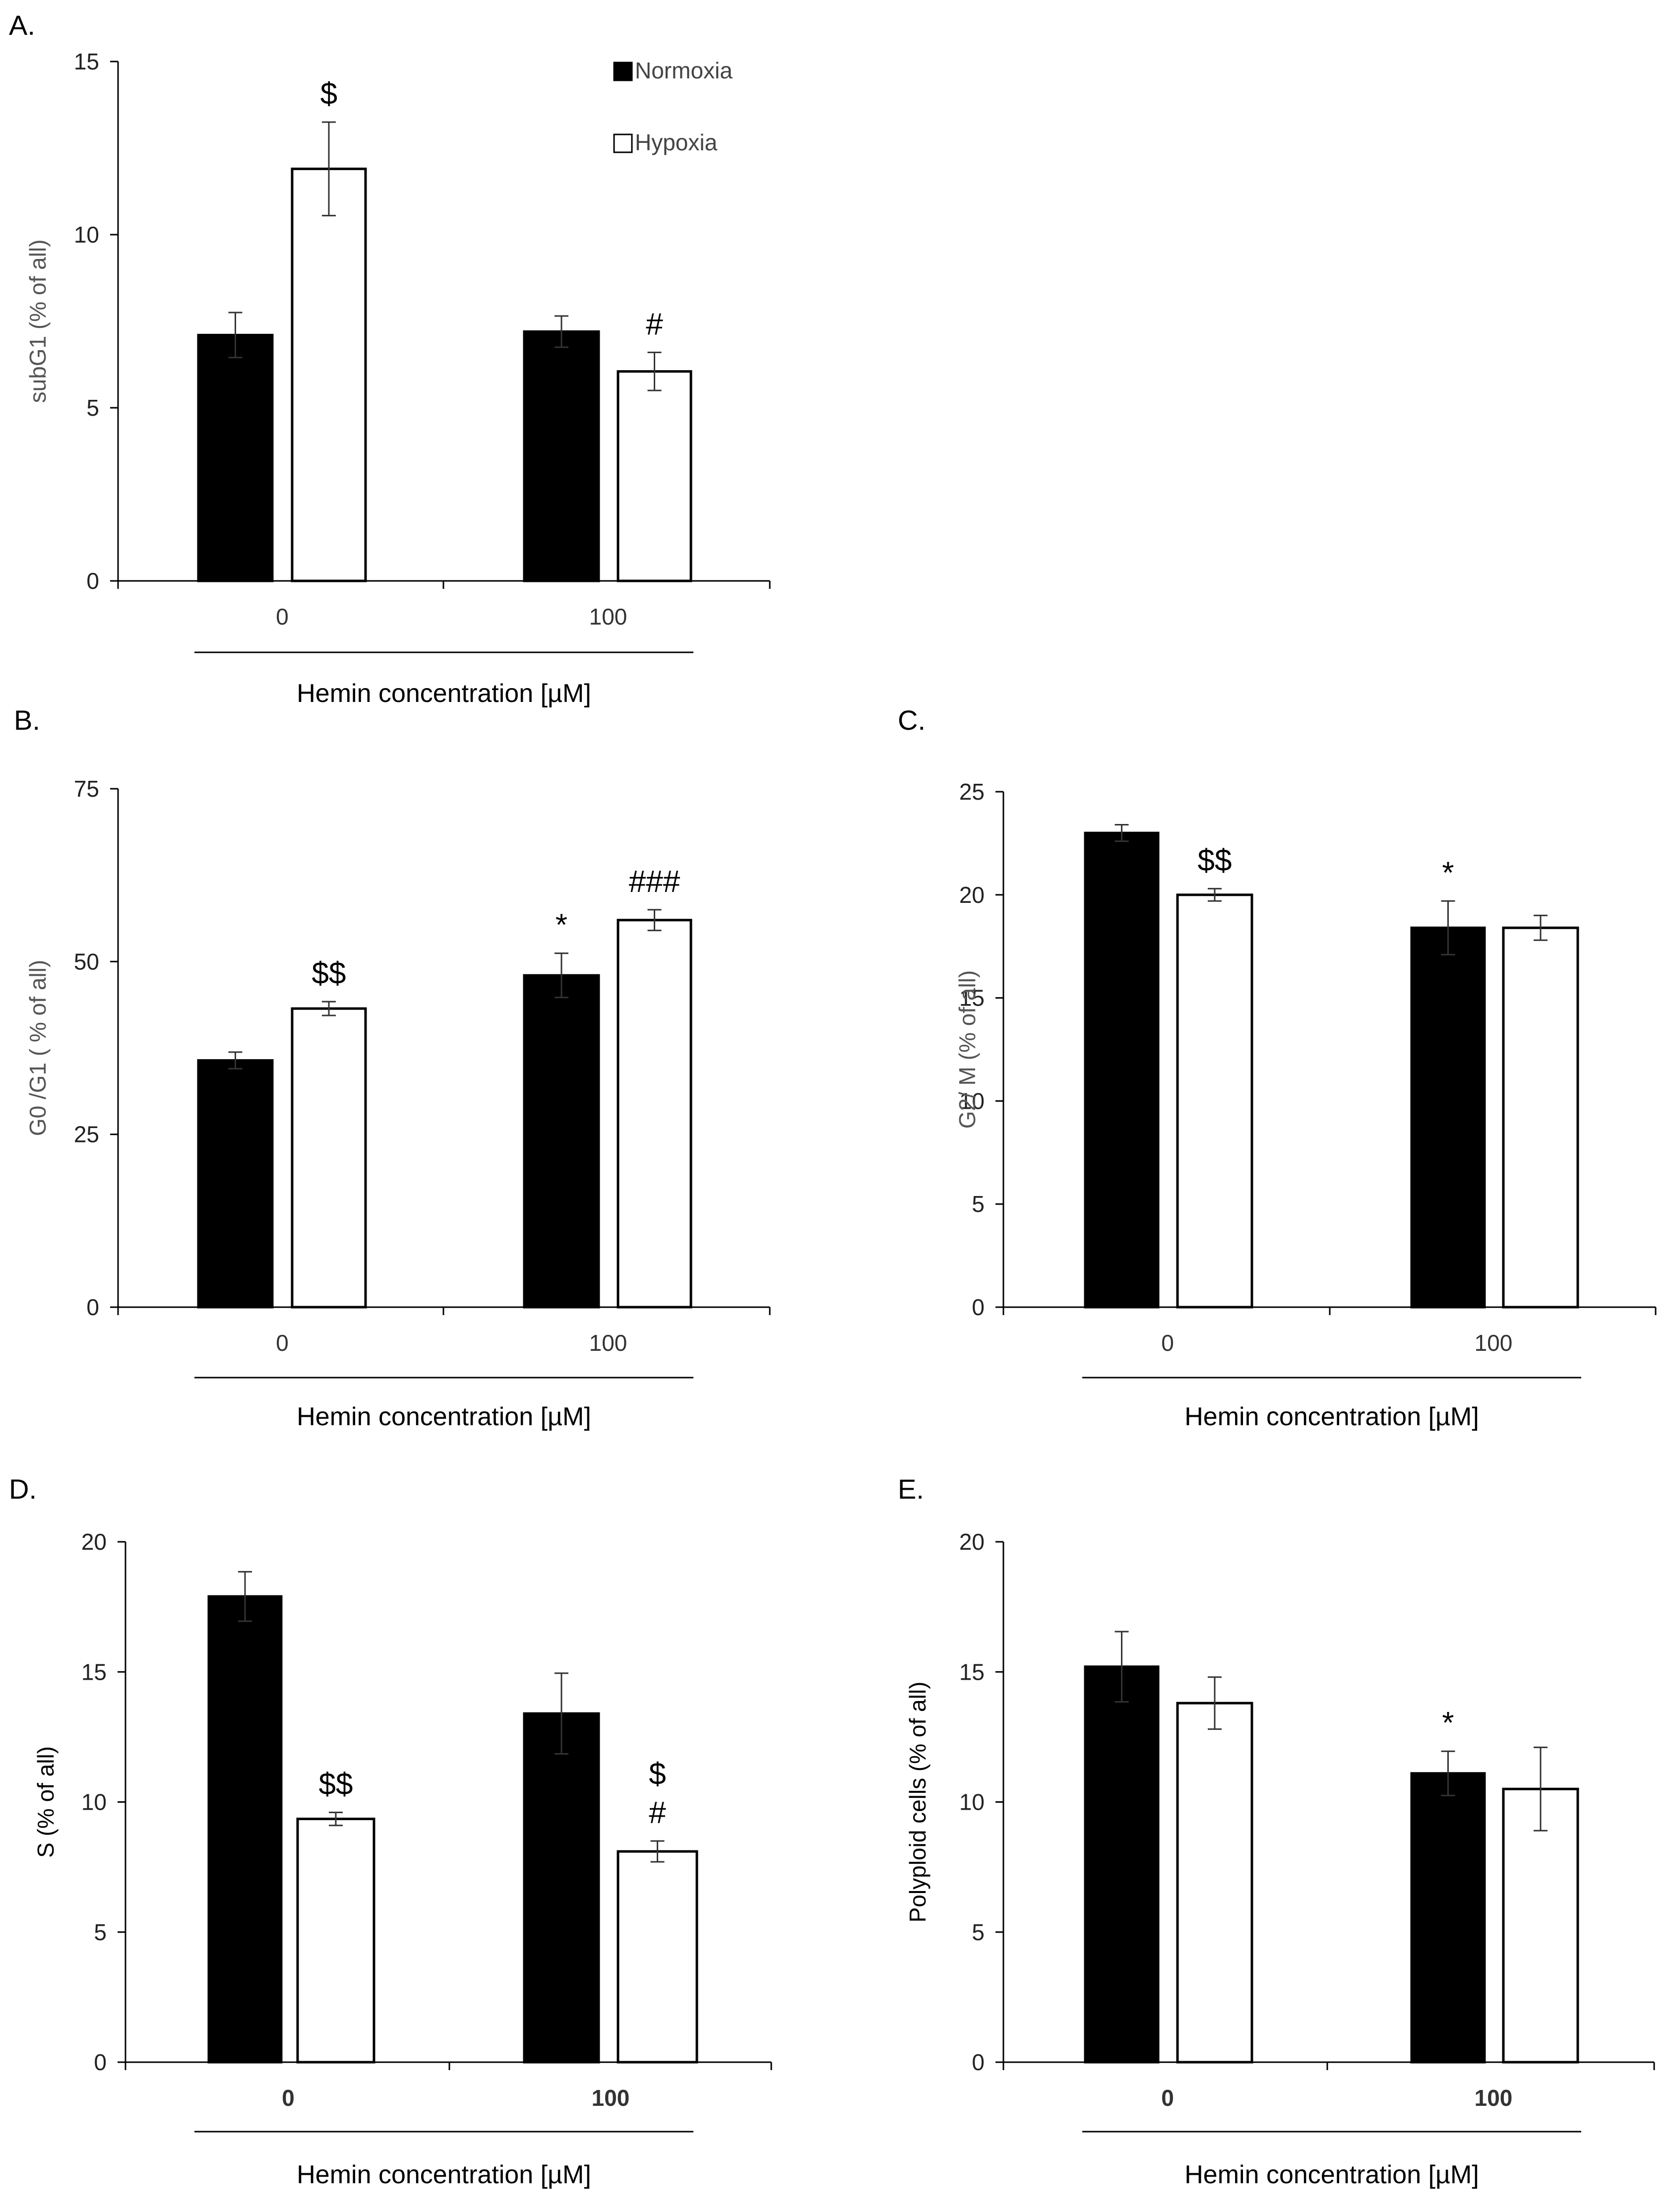 The height and width of the screenshot is (2212, 1672). I want to click on significance-label: ###, so click(655, 882).